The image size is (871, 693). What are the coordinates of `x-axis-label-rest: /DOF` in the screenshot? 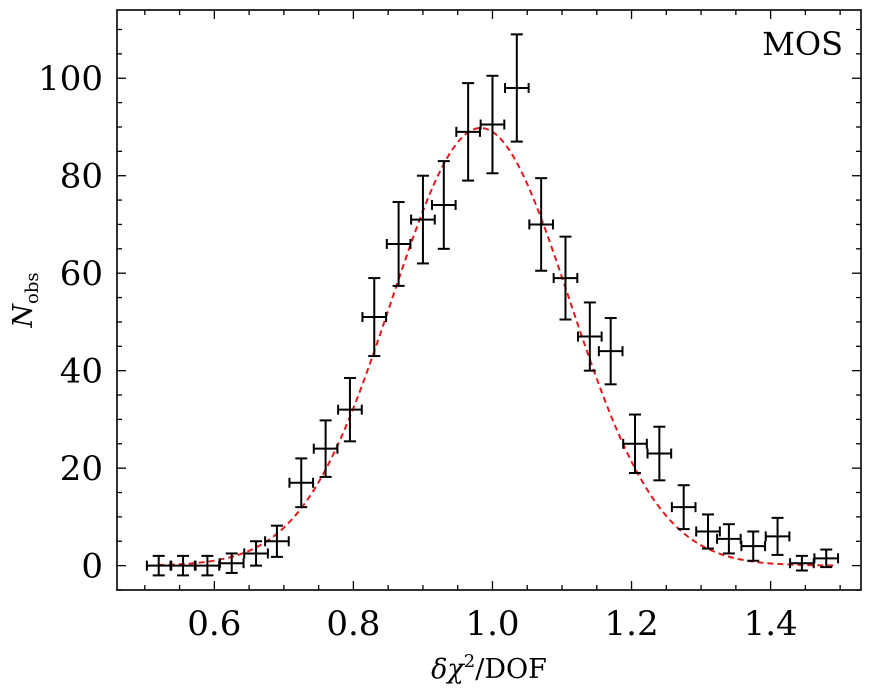 It's located at (511, 669).